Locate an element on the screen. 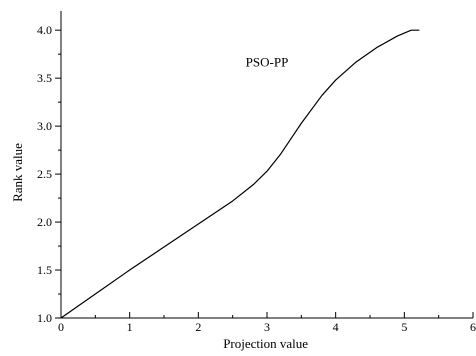 The width and height of the screenshot is (476, 356). y-ticks: 1.0 1.5 2.0 2.5 3.0 3.5 4.0 is located at coordinates (49, 174).